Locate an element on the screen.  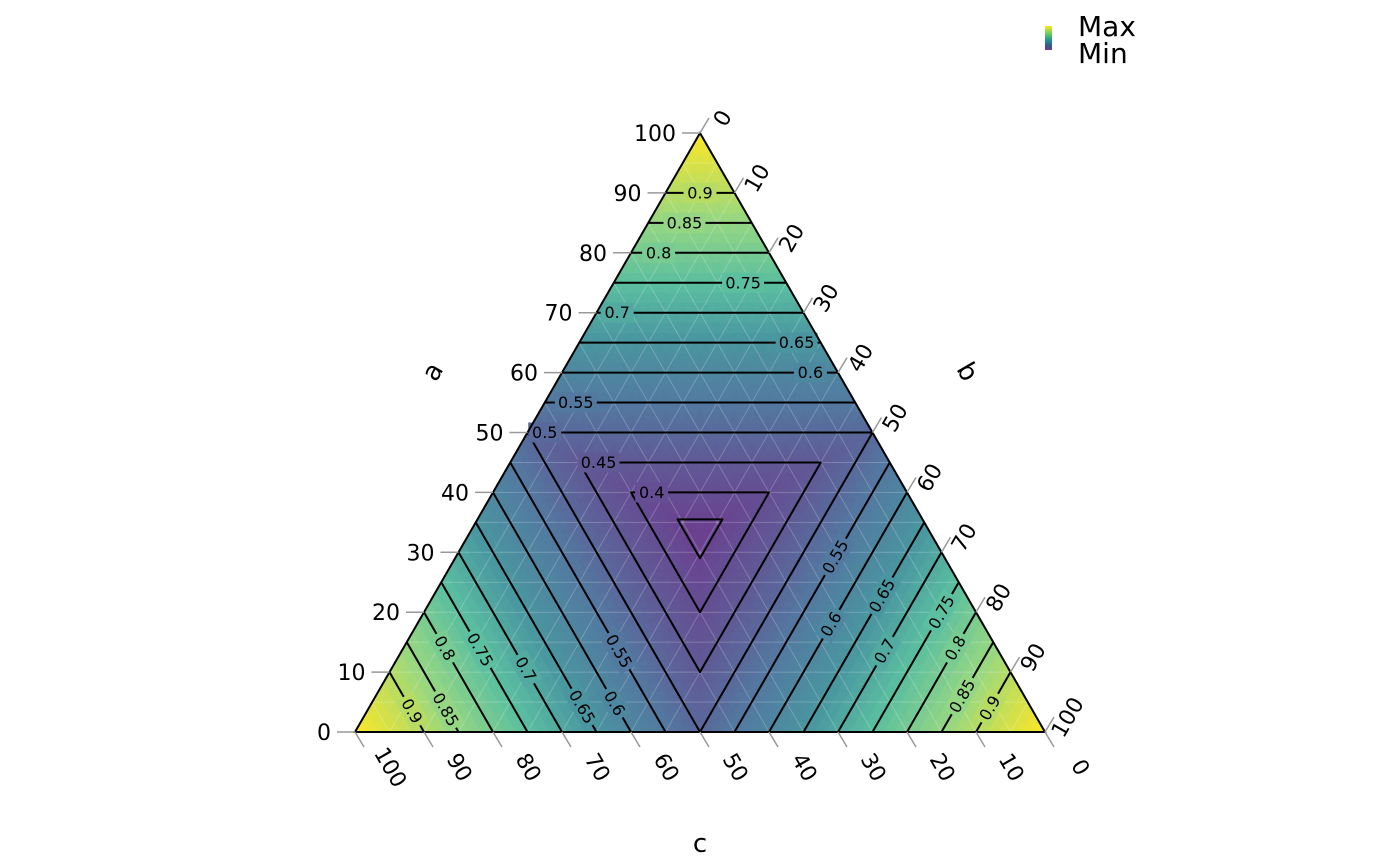
contour-label-text: 0.75 is located at coordinates (743, 282).